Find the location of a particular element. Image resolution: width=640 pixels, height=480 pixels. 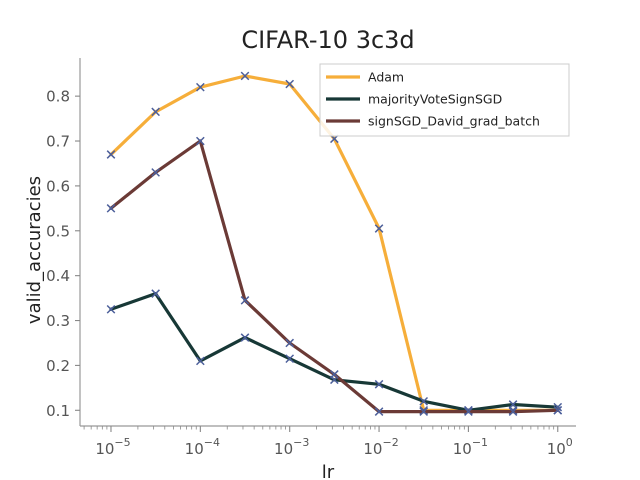

x-axis-label: lr is located at coordinates (328, 471).